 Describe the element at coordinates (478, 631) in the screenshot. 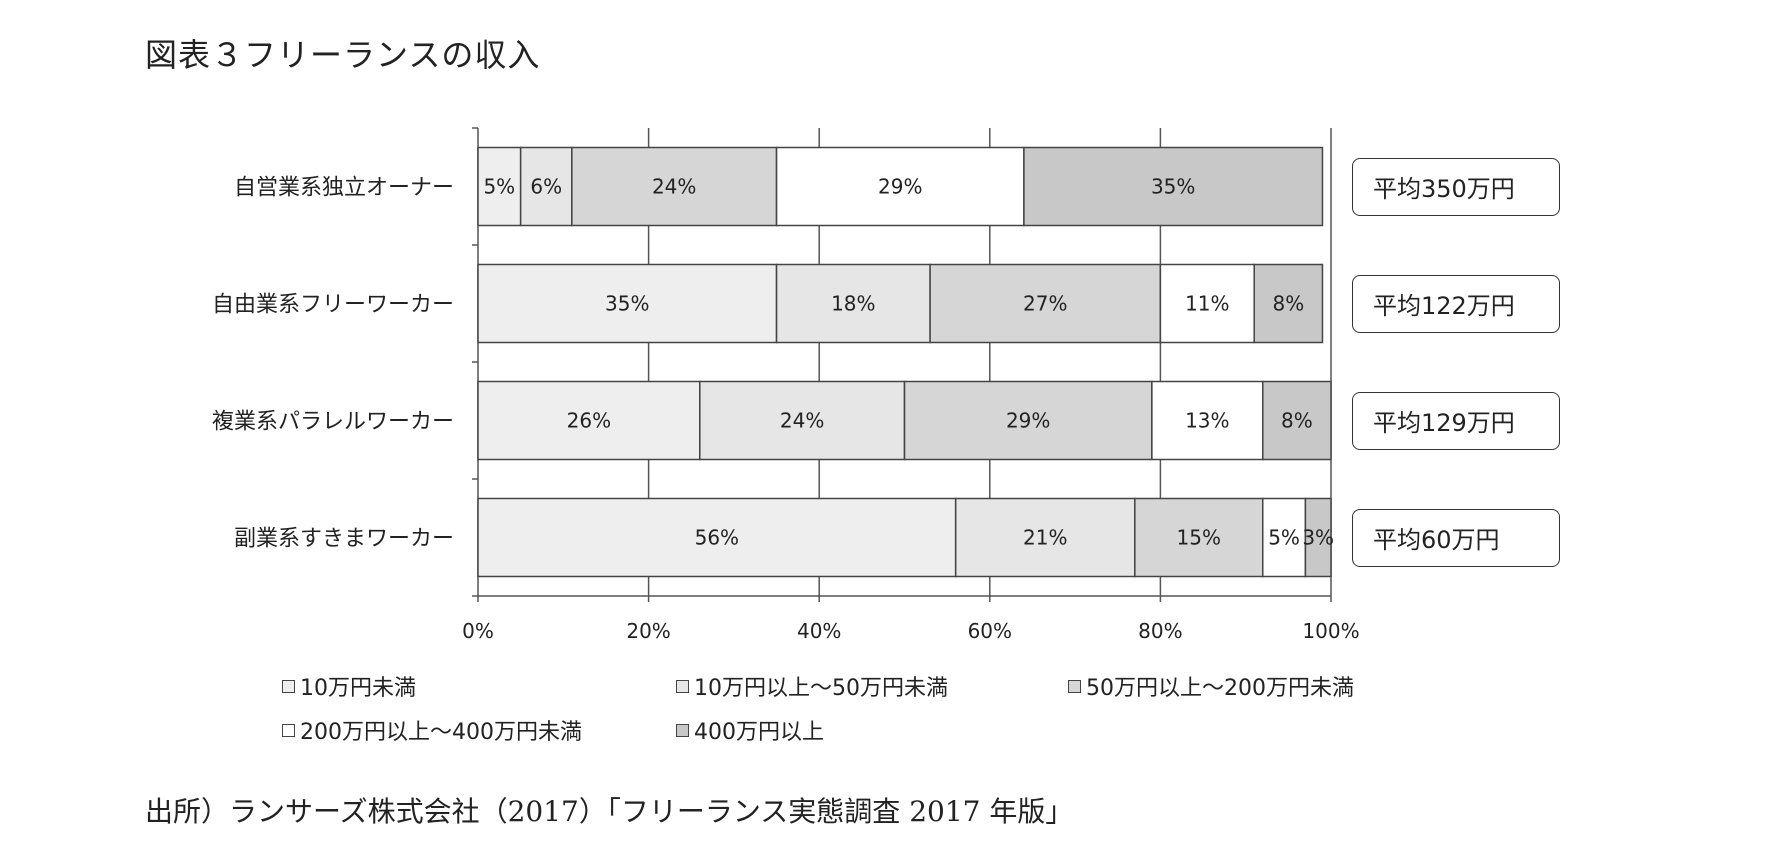

I see `x-tick-label: 0%` at that location.